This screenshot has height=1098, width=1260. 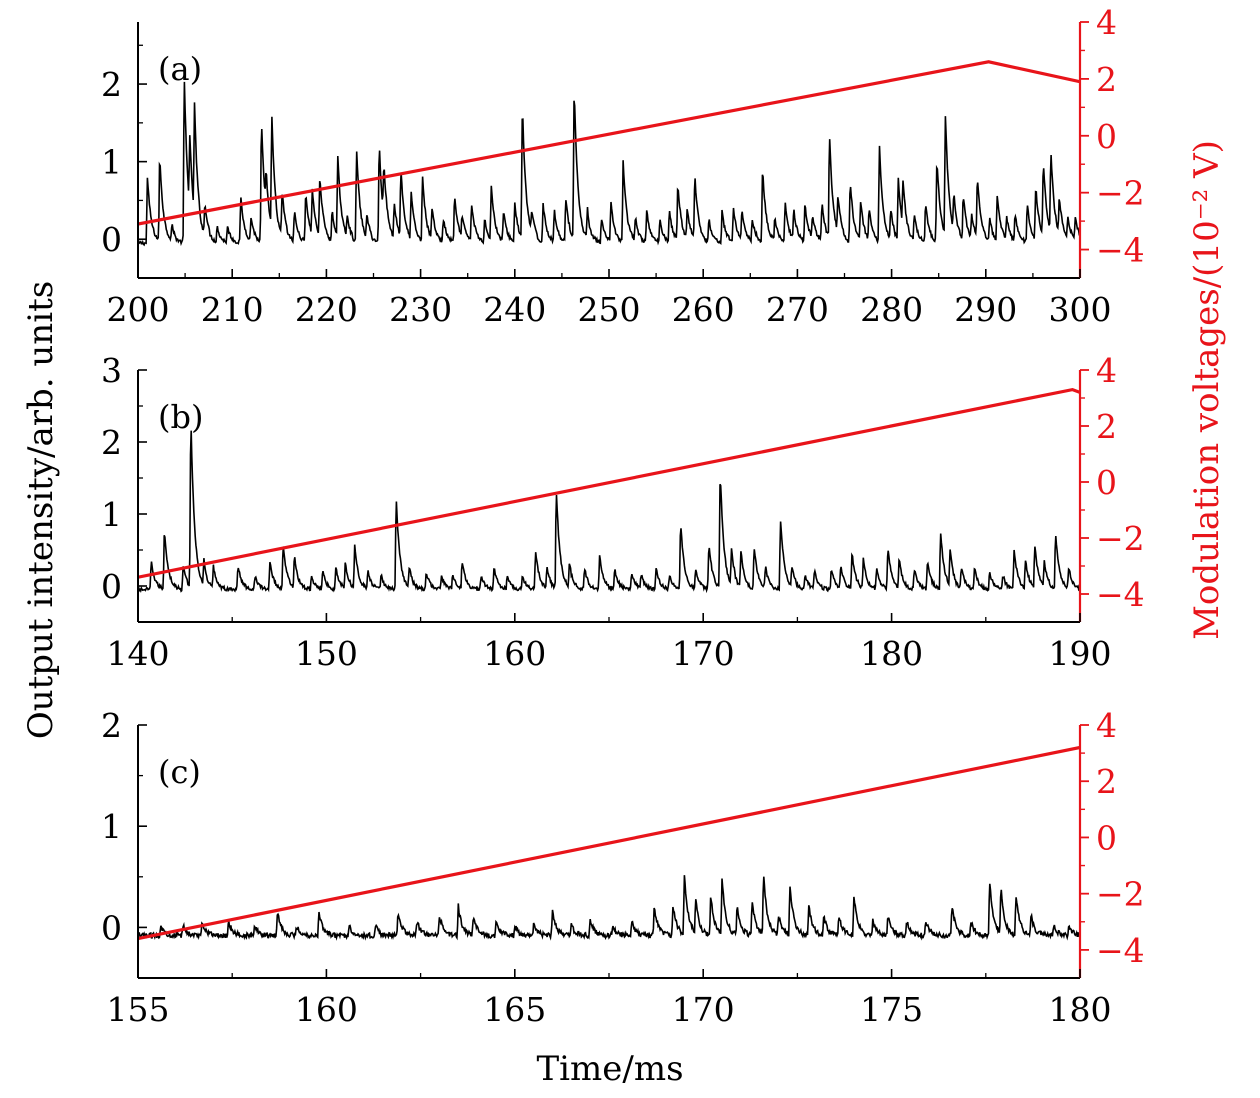 What do you see at coordinates (1080, 309) in the screenshot?
I see `x-tick-label: 300` at bounding box center [1080, 309].